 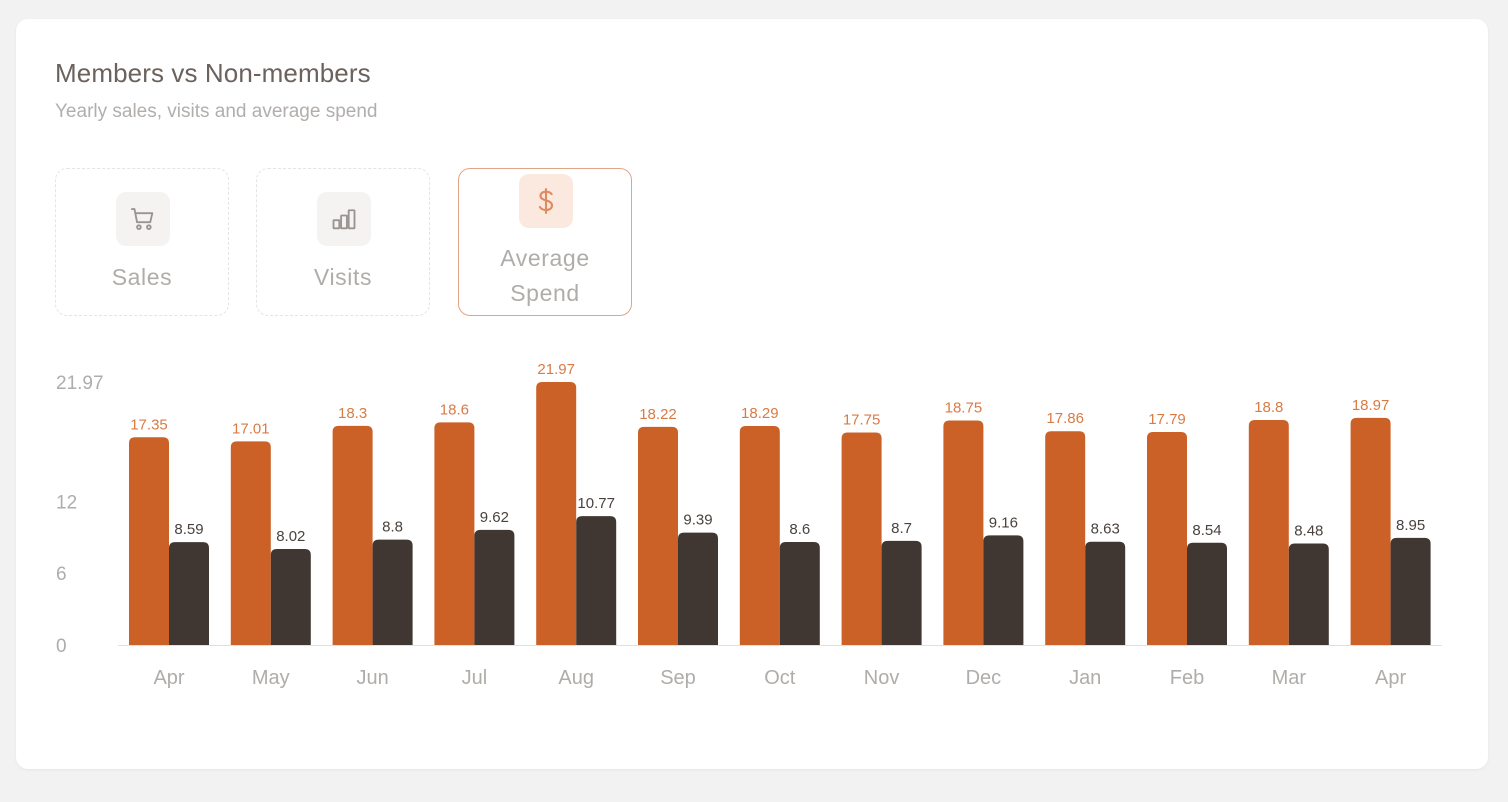 What do you see at coordinates (494, 517) in the screenshot?
I see `data-label-non-members-3: 9.62` at bounding box center [494, 517].